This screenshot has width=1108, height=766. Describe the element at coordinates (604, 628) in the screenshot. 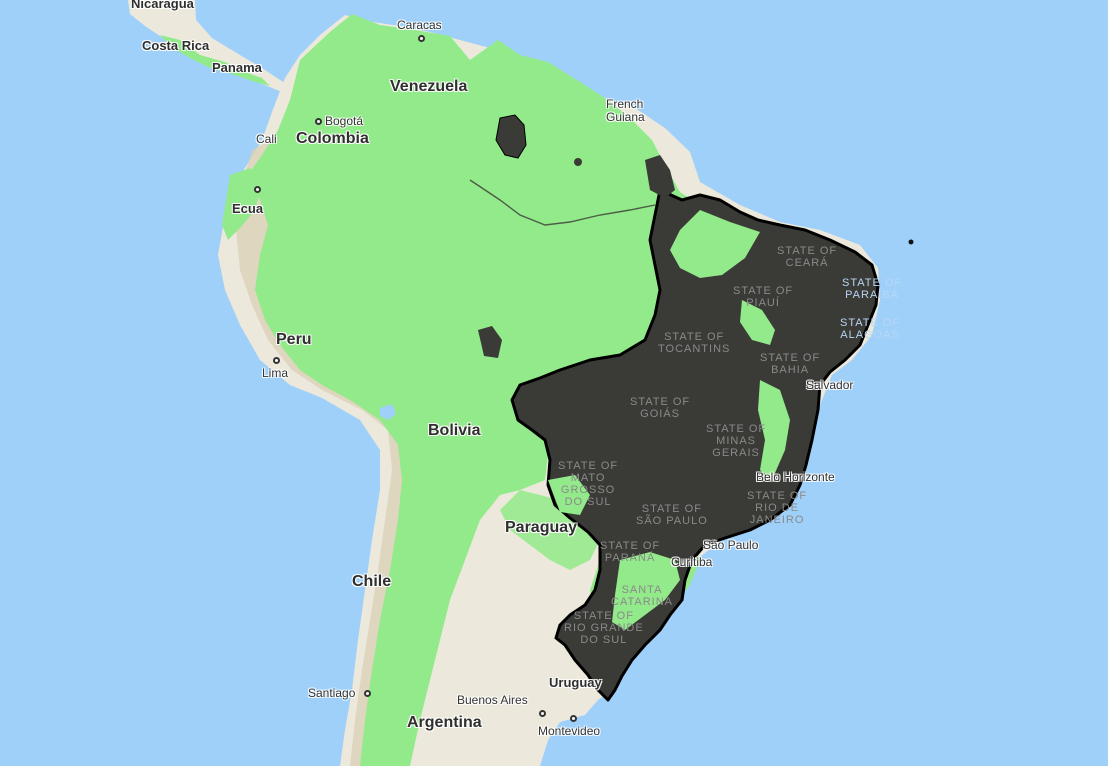

I see `state-label-rio-grande-do-sul: STATE OF RIO GRANDE DO SUL` at that location.